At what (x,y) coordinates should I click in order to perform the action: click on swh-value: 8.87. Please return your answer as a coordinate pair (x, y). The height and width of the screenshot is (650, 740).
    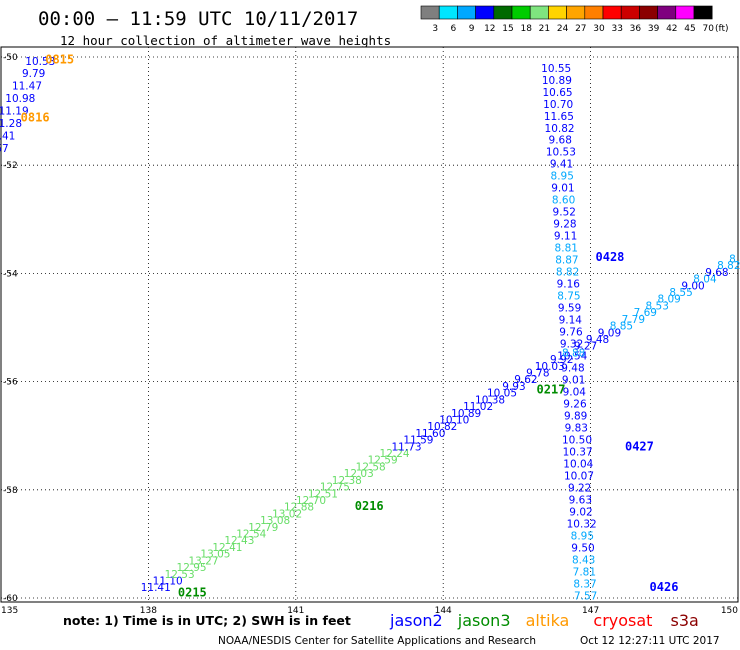
    Looking at the image, I should click on (566, 261).